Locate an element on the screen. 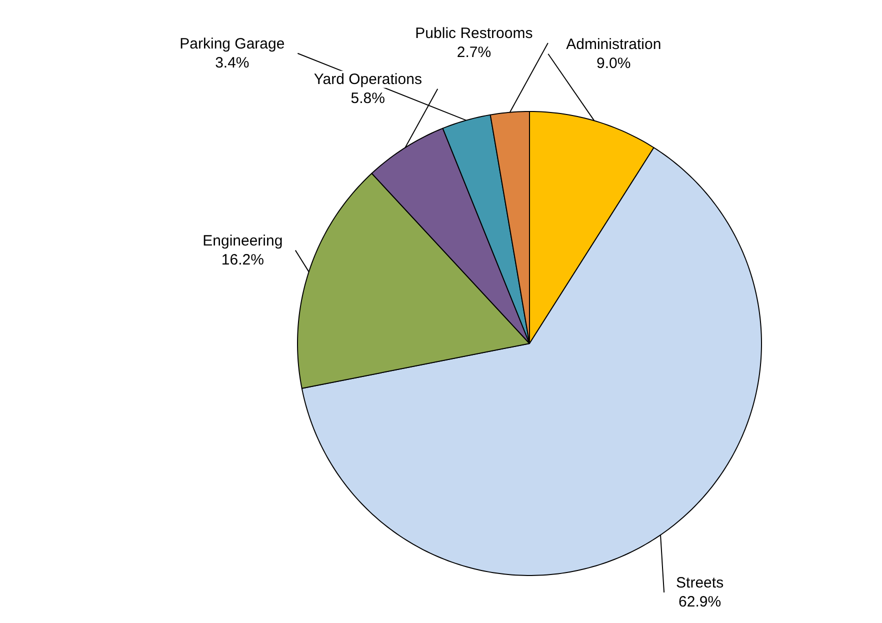 The image size is (882, 623). slice-label: Yard Operations is located at coordinates (368, 79).